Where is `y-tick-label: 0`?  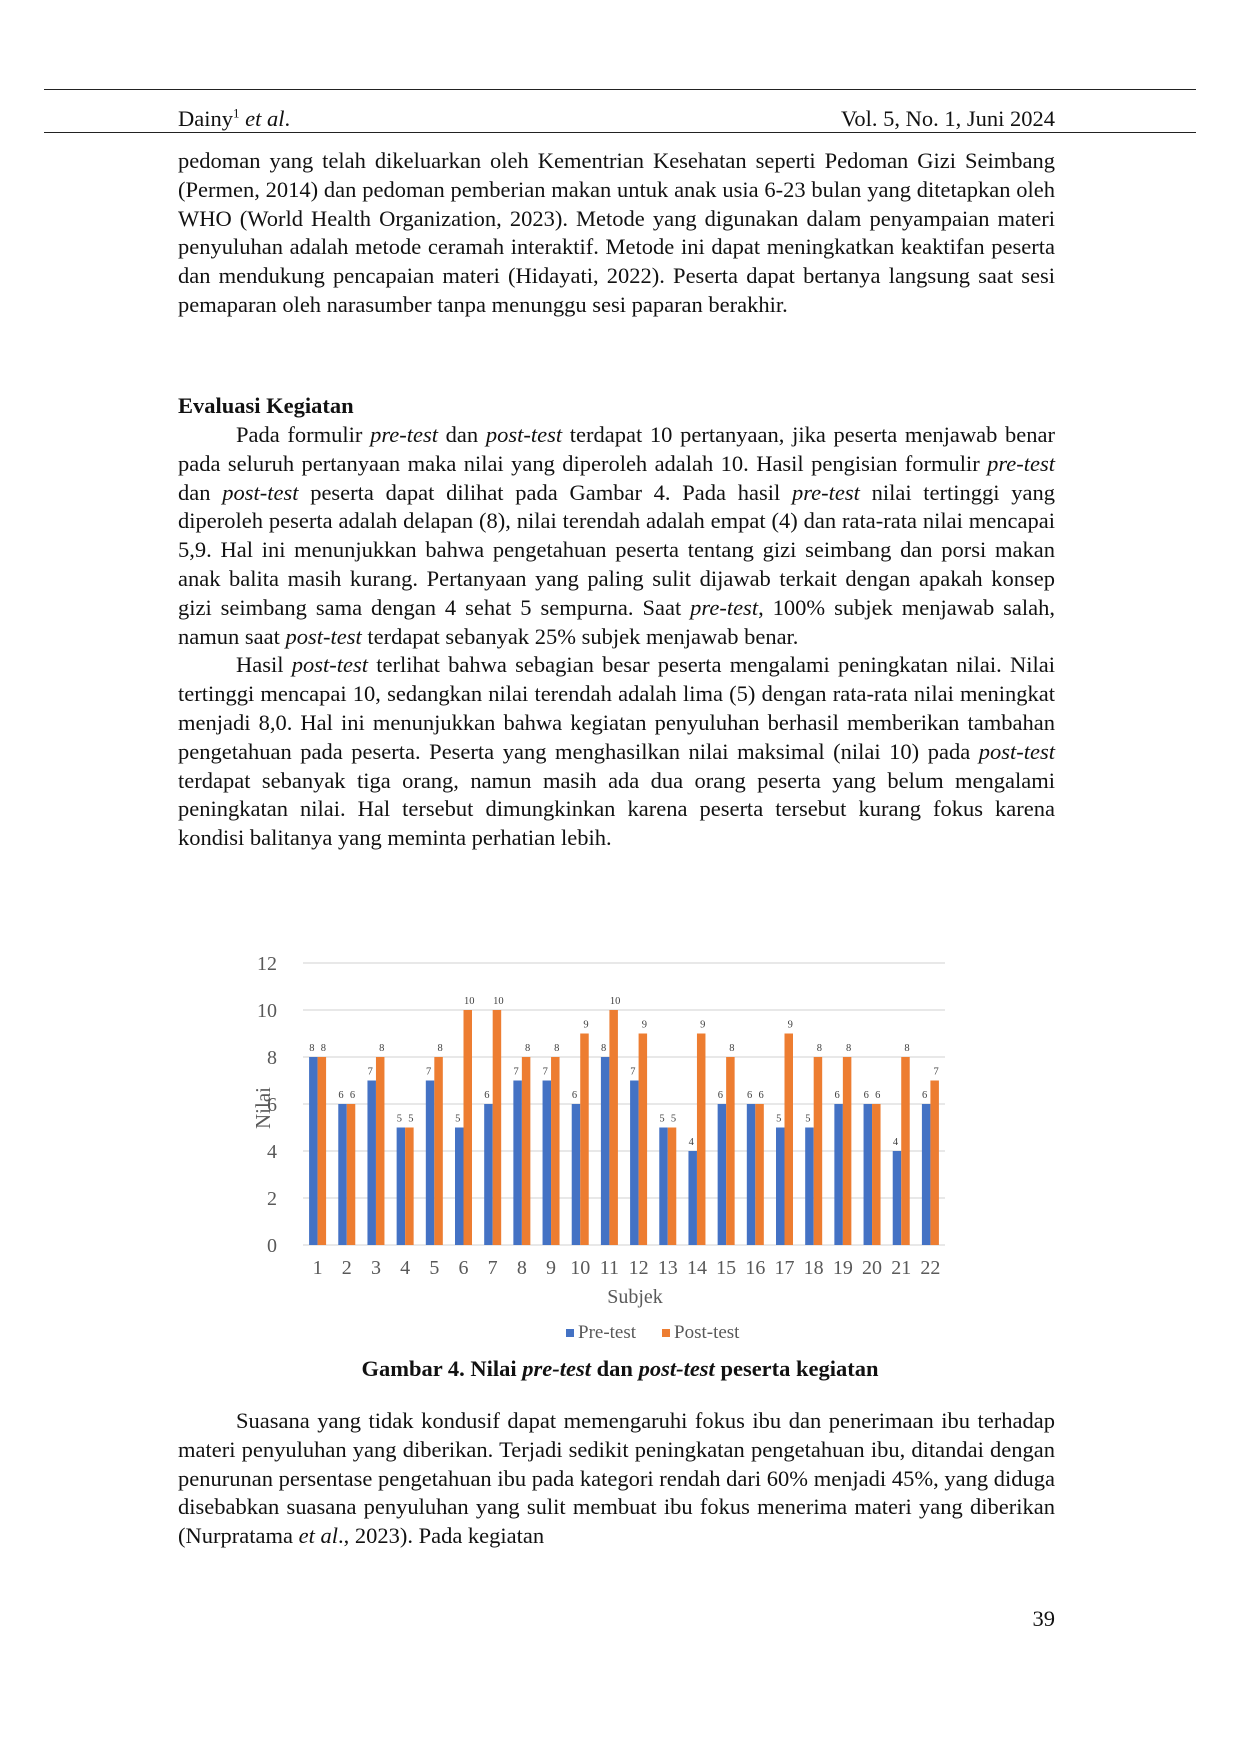
y-tick-label: 0 is located at coordinates (272, 1246).